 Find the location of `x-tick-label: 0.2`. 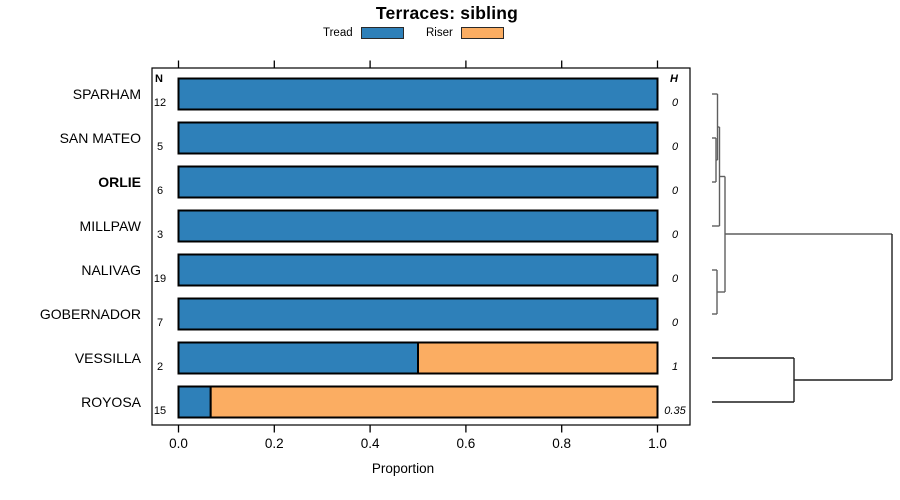

x-tick-label: 0.2 is located at coordinates (274, 443).